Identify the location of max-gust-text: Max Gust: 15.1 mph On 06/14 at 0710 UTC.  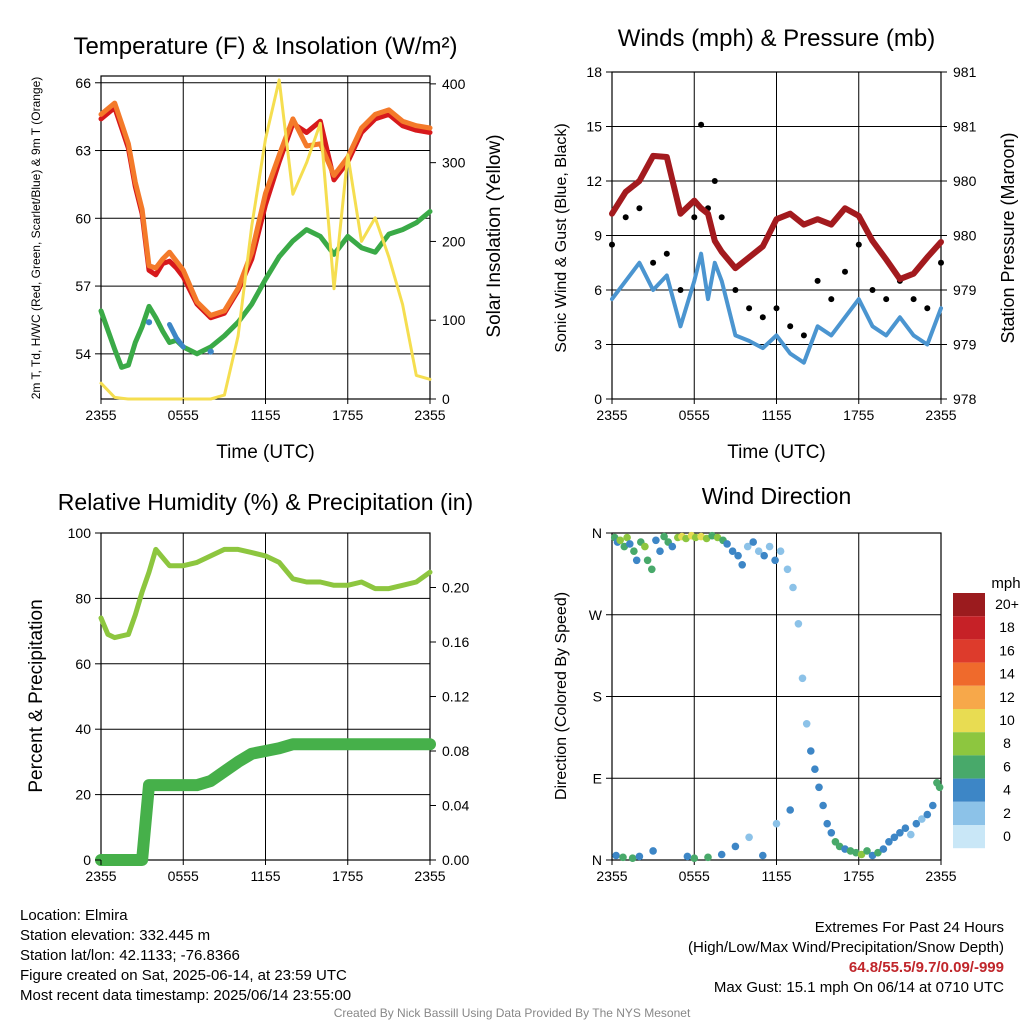
(858, 987).